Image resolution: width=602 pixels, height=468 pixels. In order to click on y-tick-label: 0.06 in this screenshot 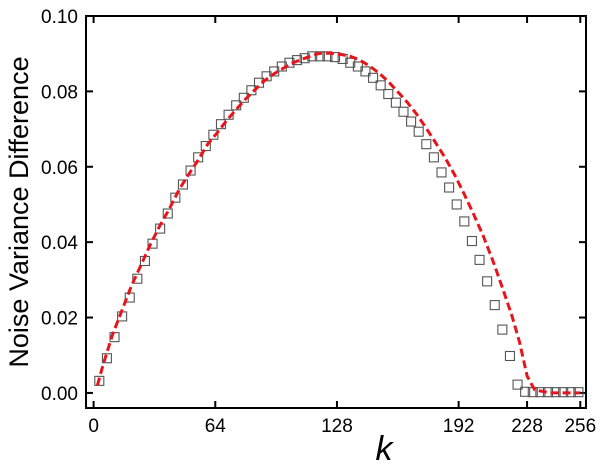, I will do `click(59, 168)`.